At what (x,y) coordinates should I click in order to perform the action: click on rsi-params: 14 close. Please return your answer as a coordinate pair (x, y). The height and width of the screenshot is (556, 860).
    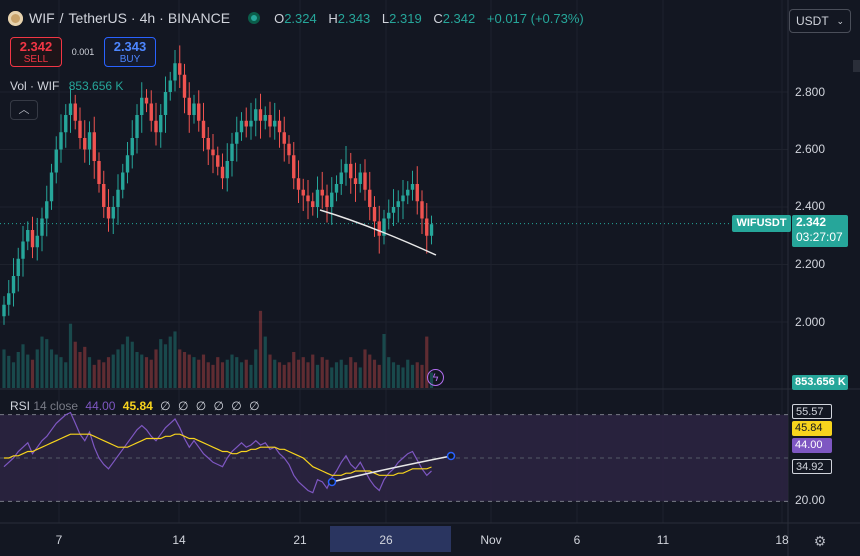
    Looking at the image, I should click on (56, 406).